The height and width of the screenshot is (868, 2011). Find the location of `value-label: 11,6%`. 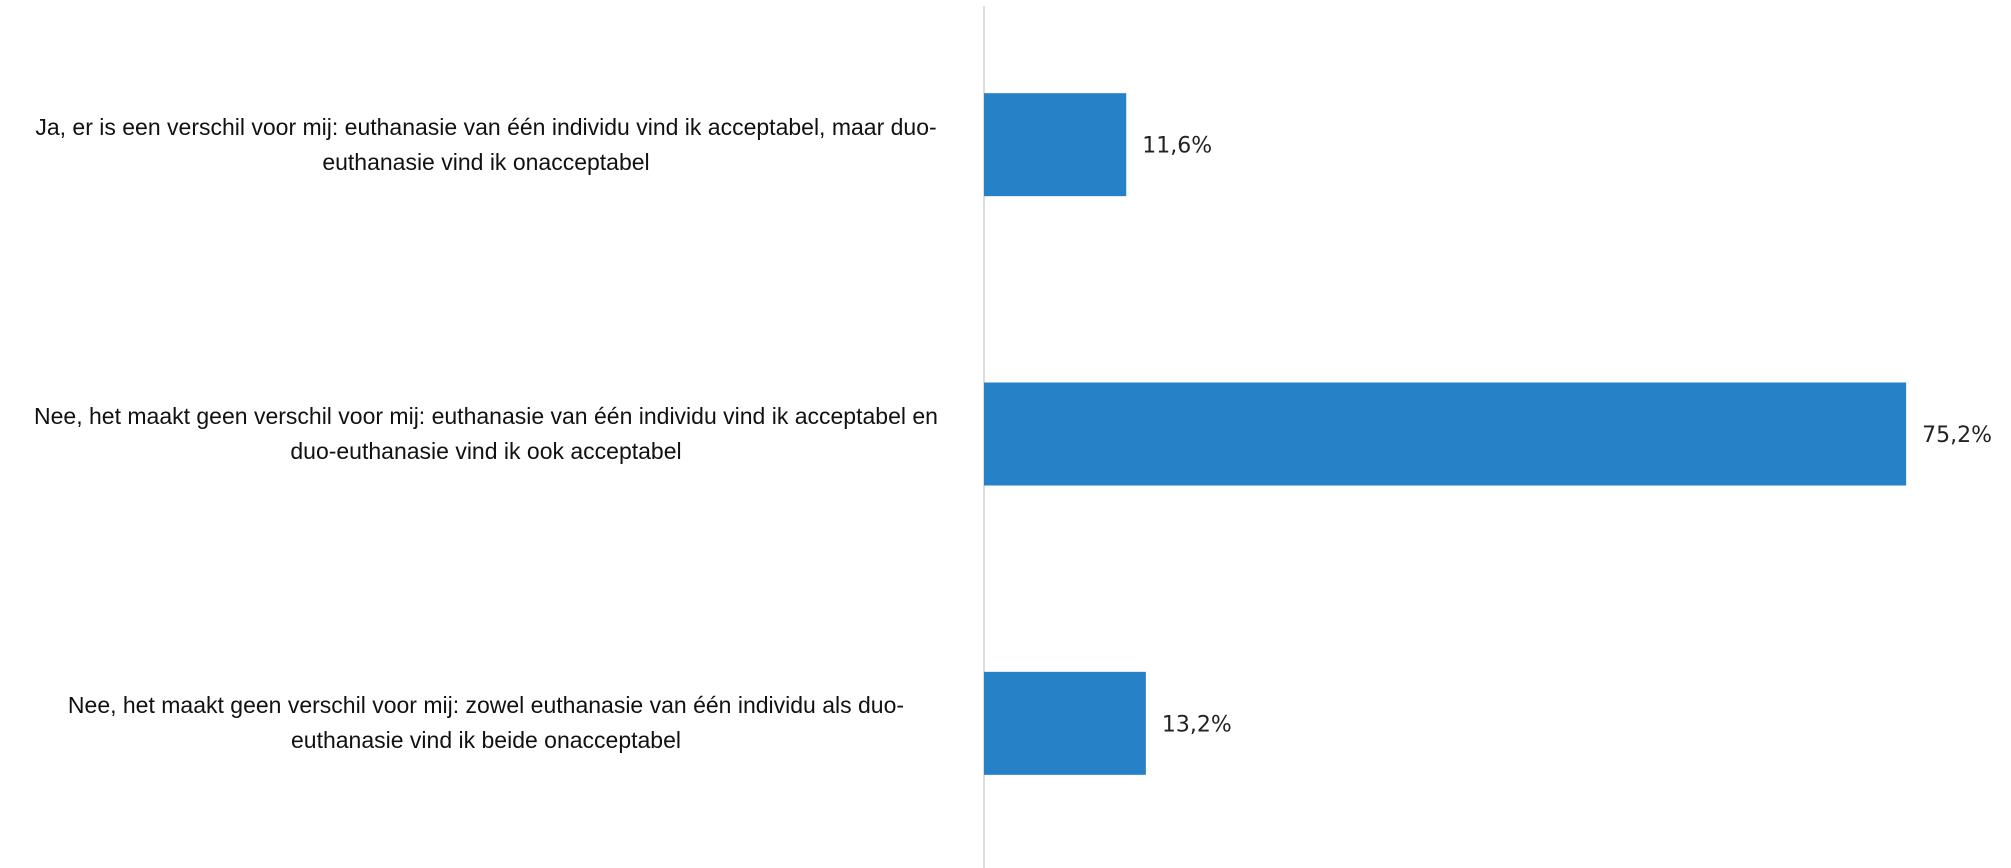

value-label: 11,6% is located at coordinates (1177, 146).